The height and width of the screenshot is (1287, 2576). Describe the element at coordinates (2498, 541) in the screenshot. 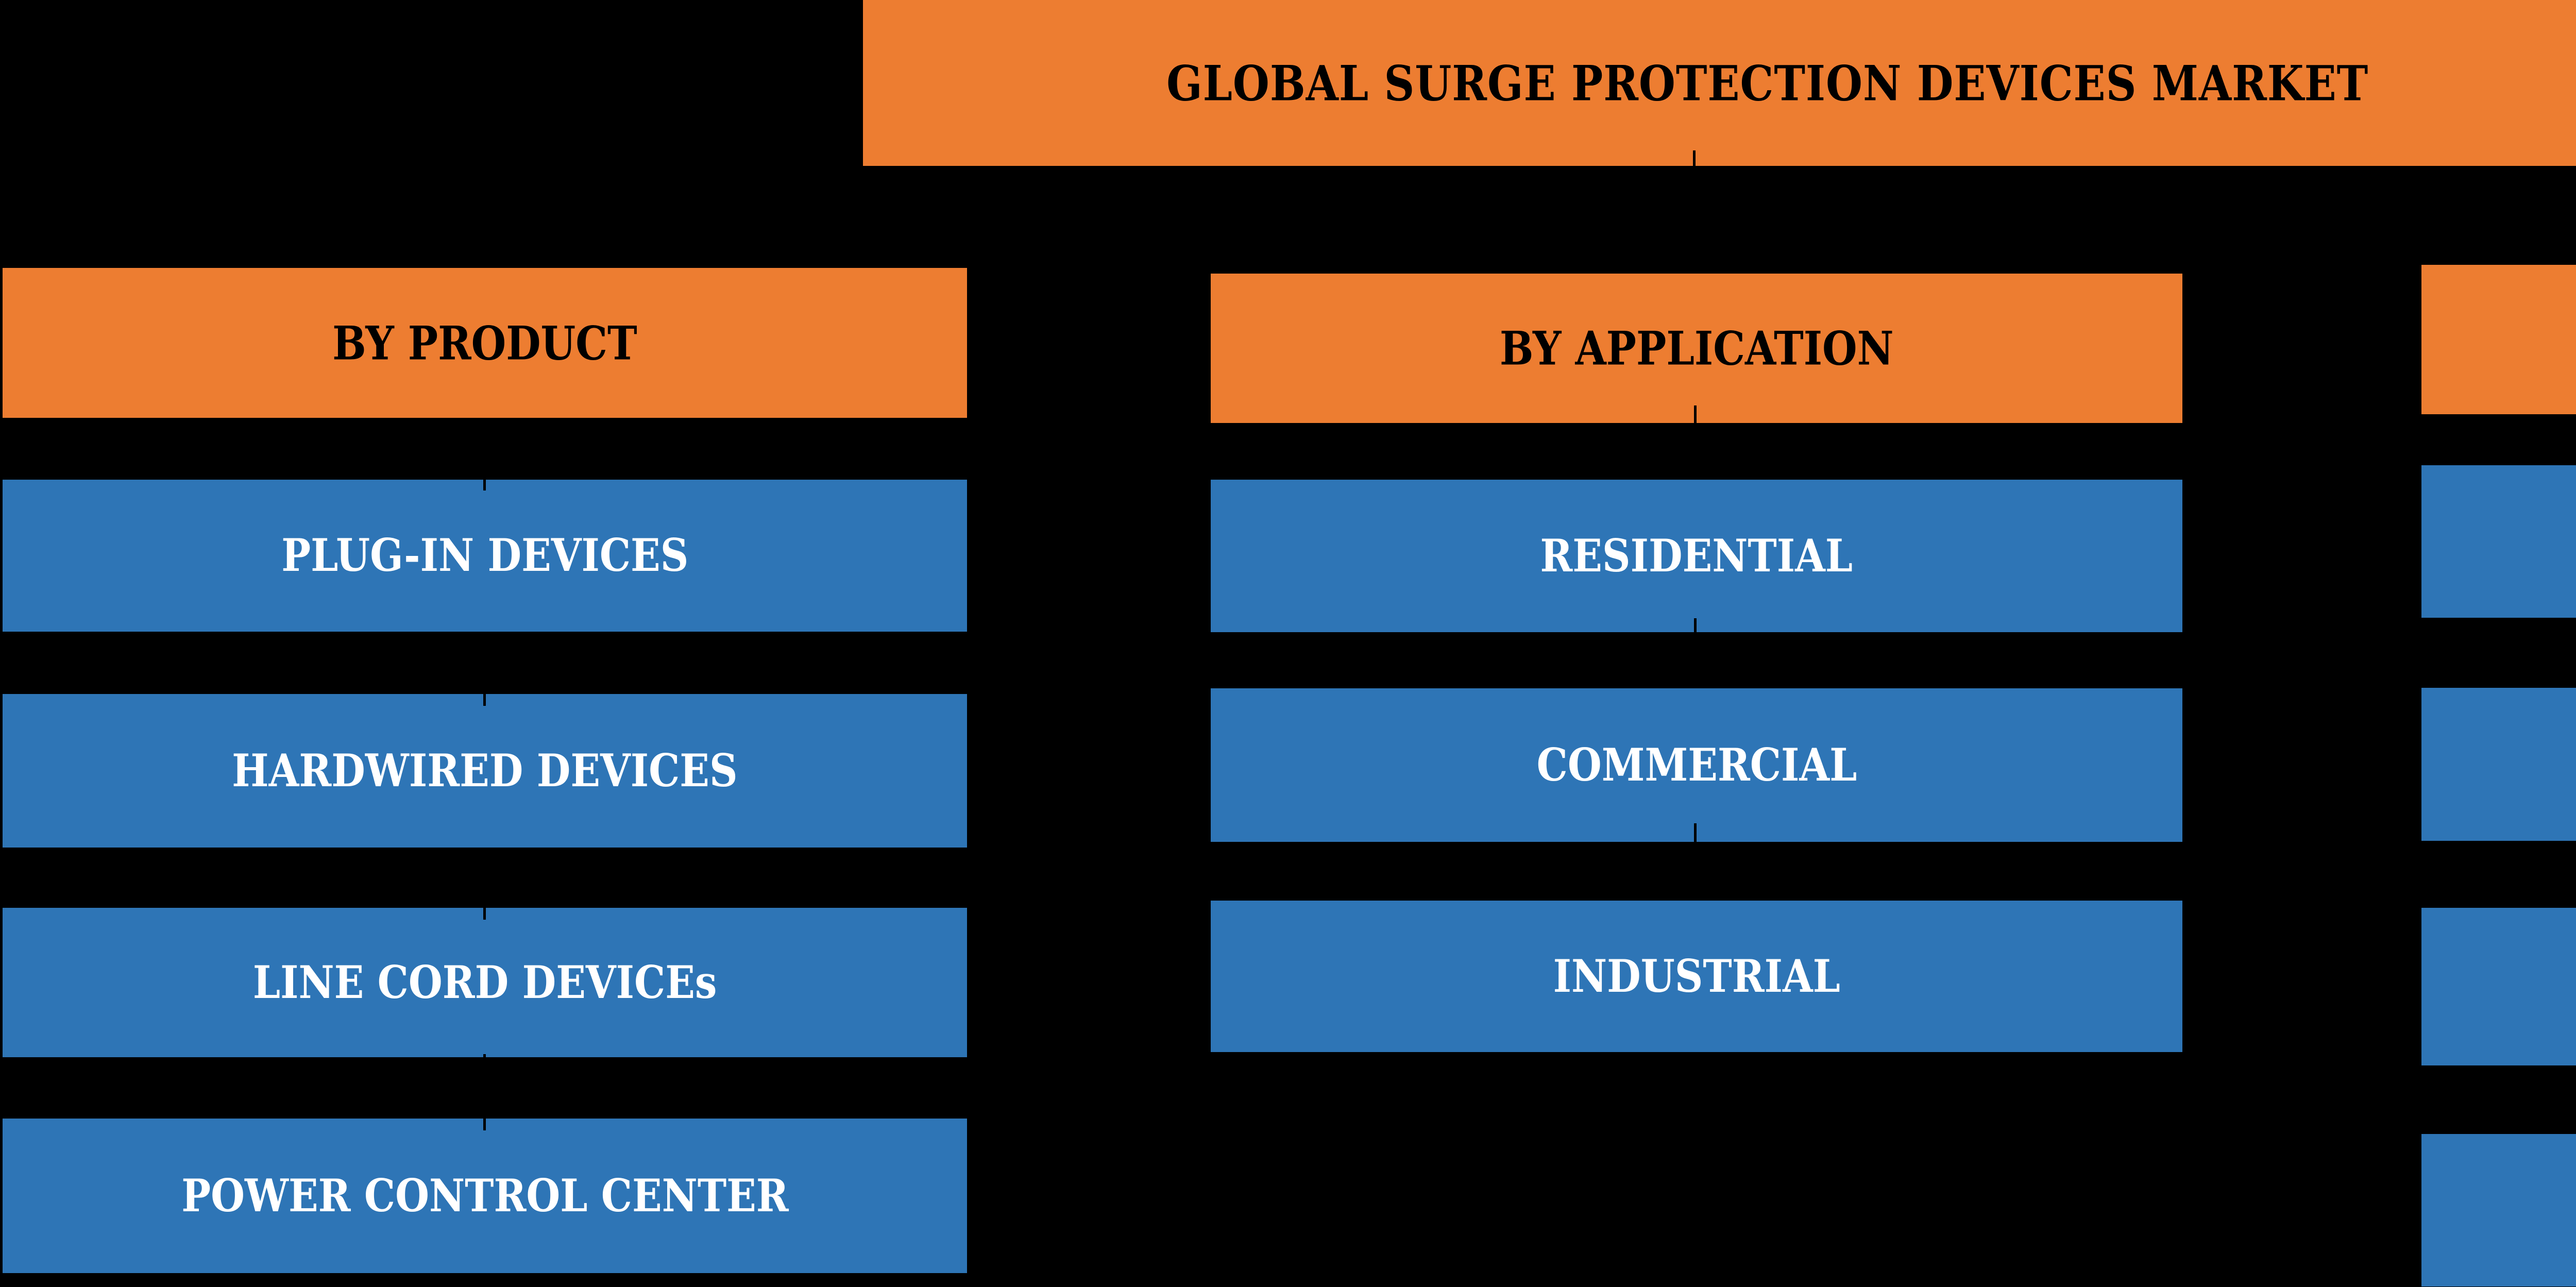

I see `node-north-america: NORTH AMERICA` at that location.